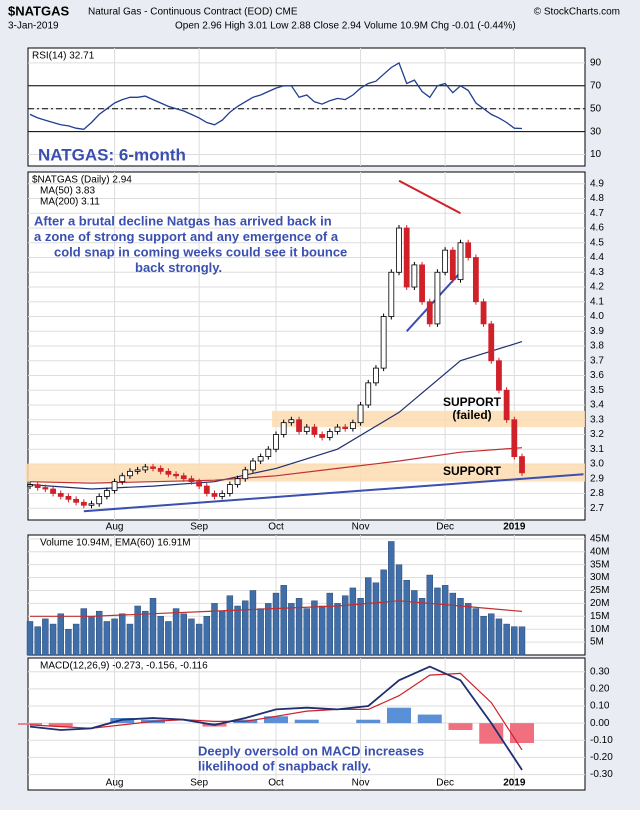 The height and width of the screenshot is (815, 640). What do you see at coordinates (596, 63) in the screenshot?
I see `y-tick-label: 90` at bounding box center [596, 63].